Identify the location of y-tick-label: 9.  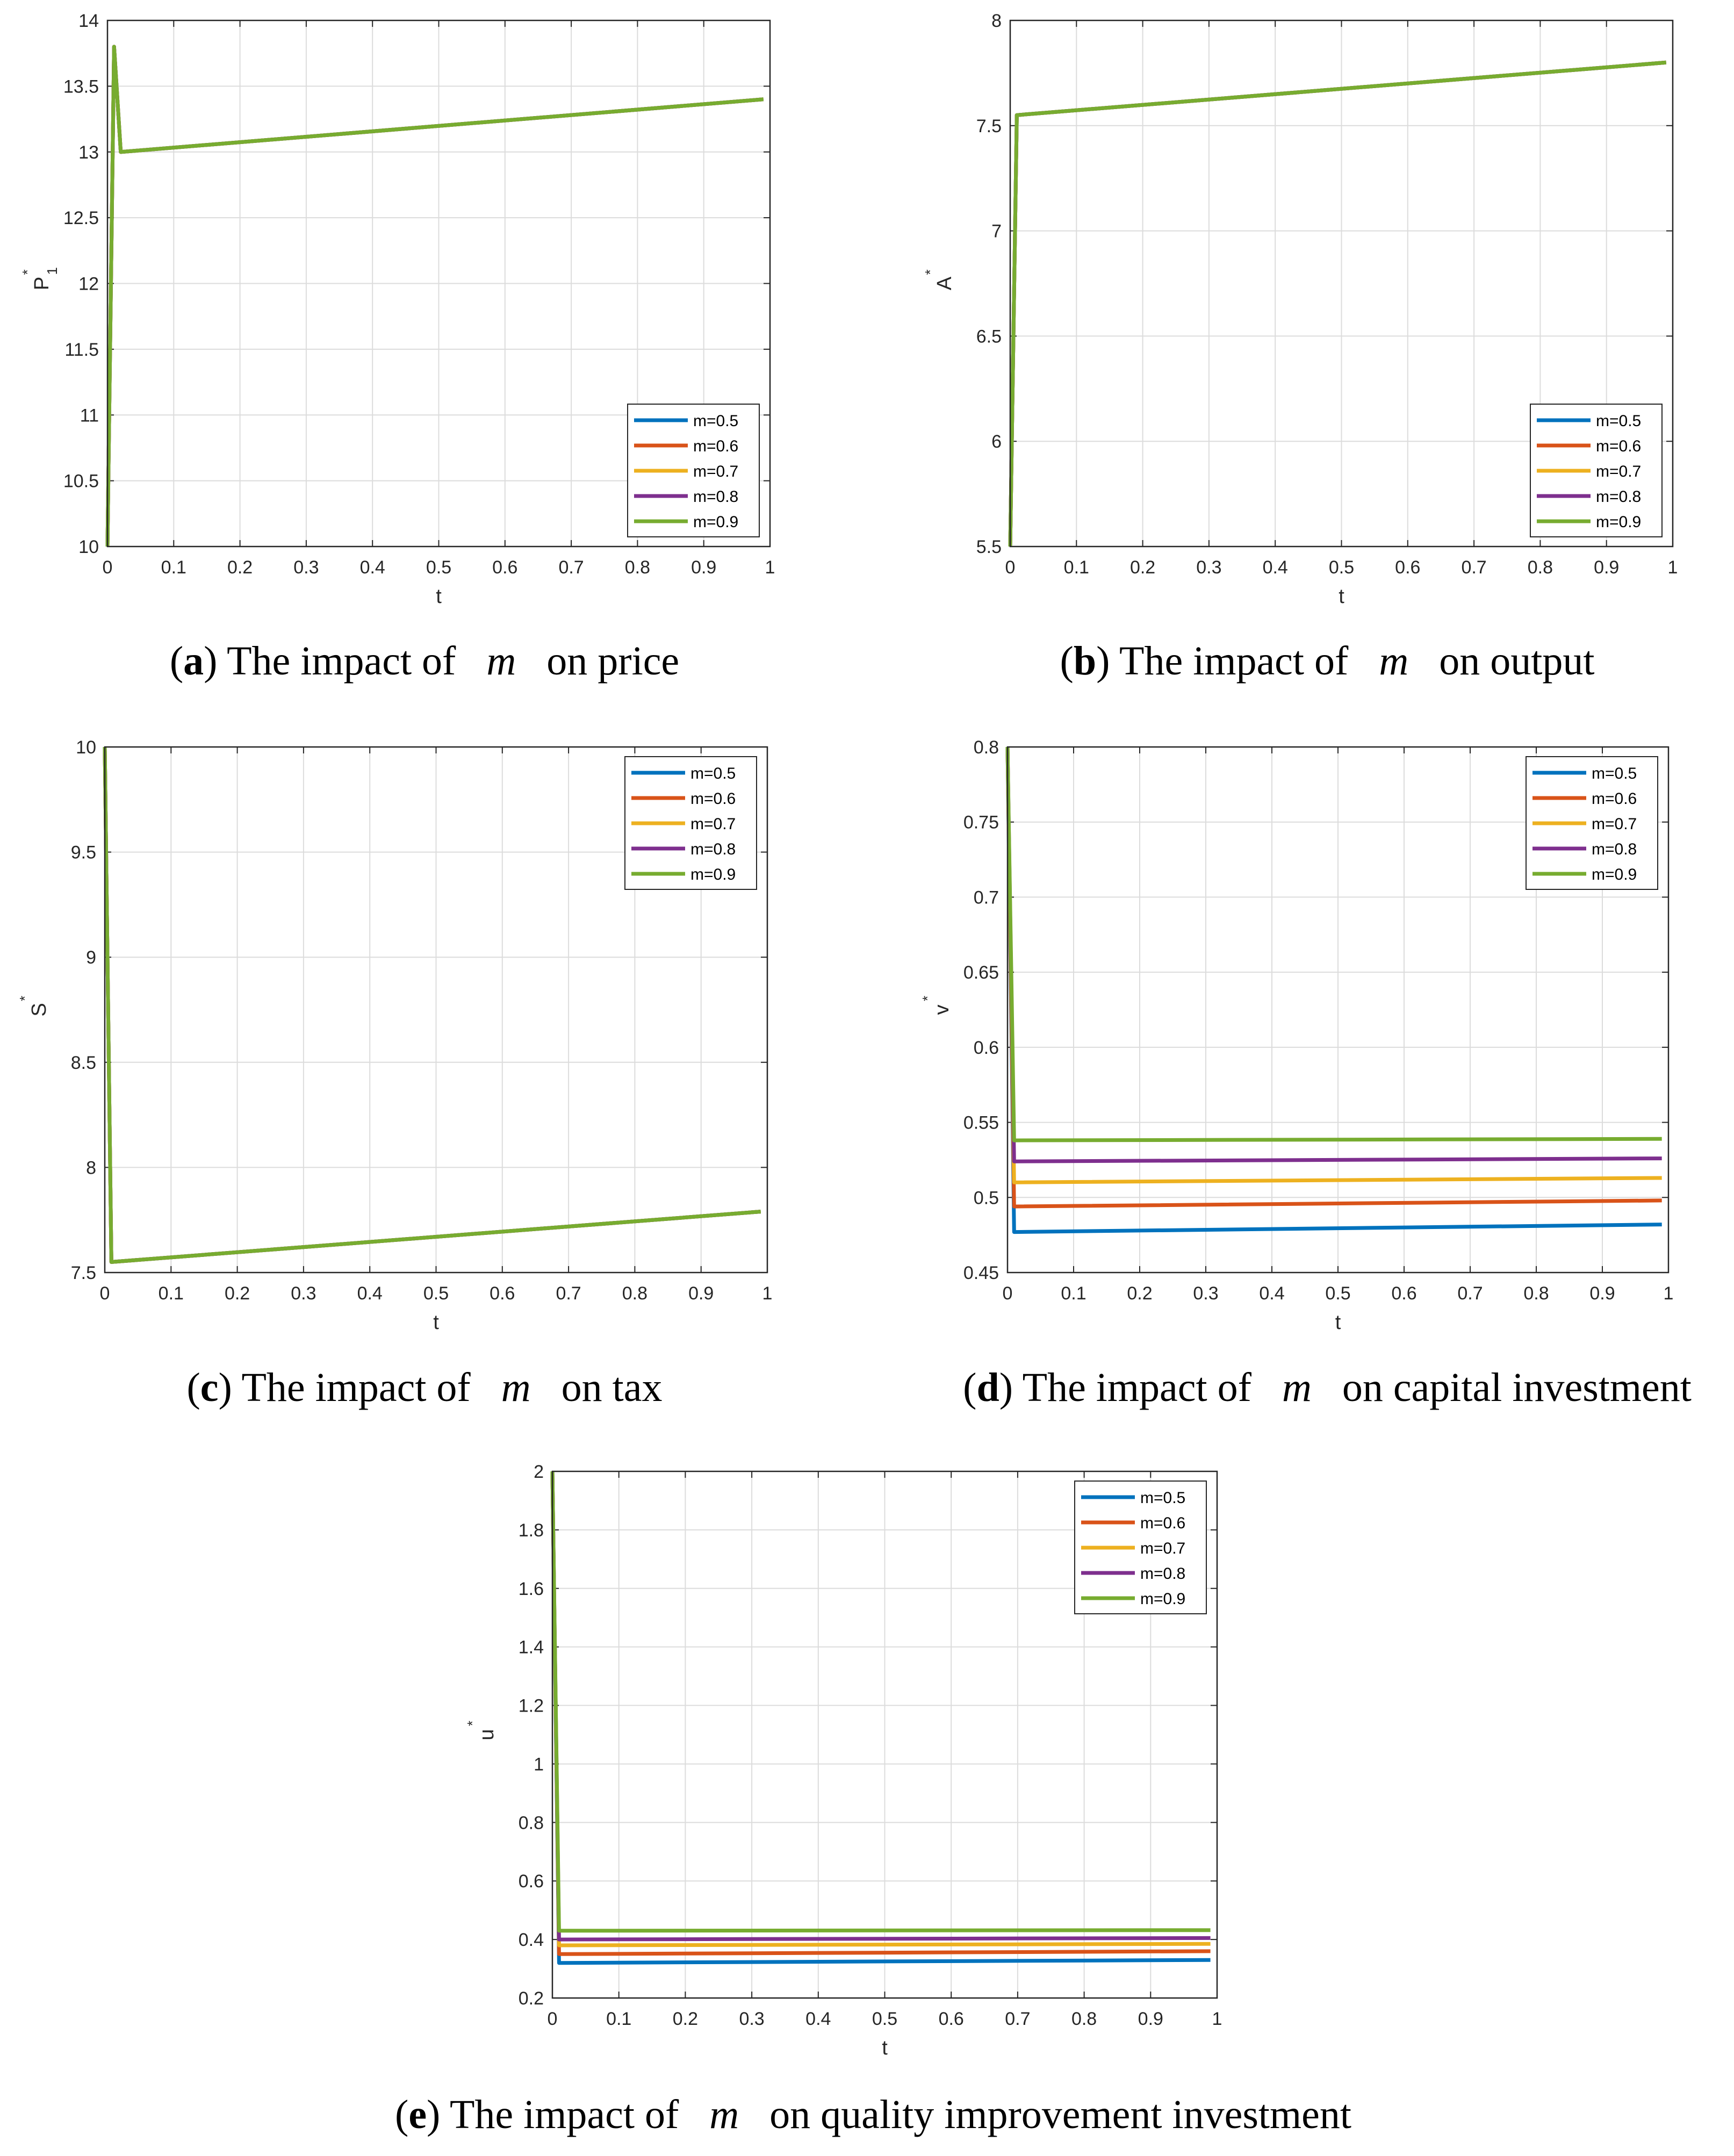
(91, 957).